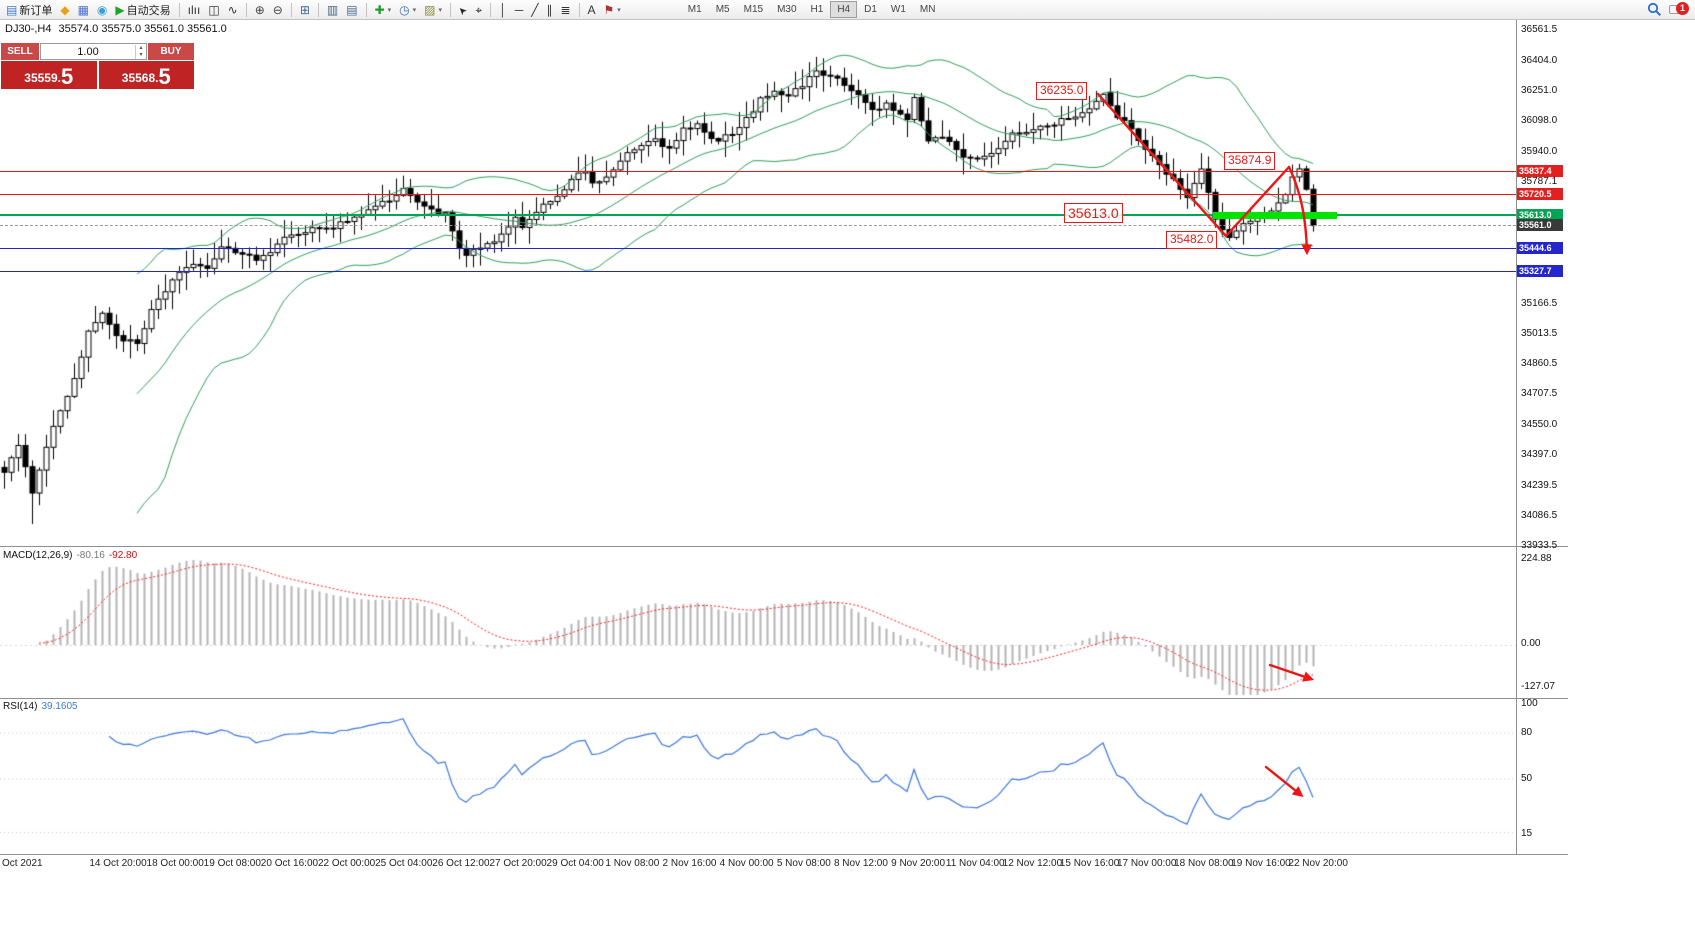 This screenshot has width=1695, height=944. Describe the element at coordinates (1093, 213) in the screenshot. I see `price-annotation-35613.0: 35613.0` at that location.